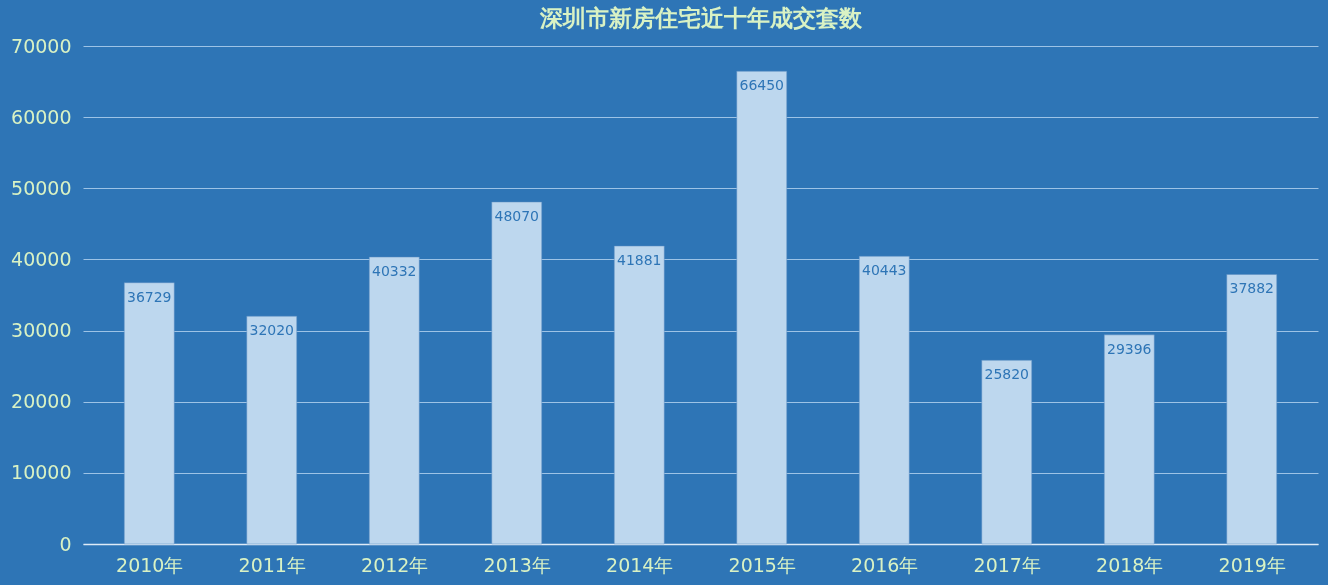 This screenshot has height=585, width=1328. What do you see at coordinates (1129, 348) in the screenshot?
I see `data-label: 29396` at bounding box center [1129, 348].